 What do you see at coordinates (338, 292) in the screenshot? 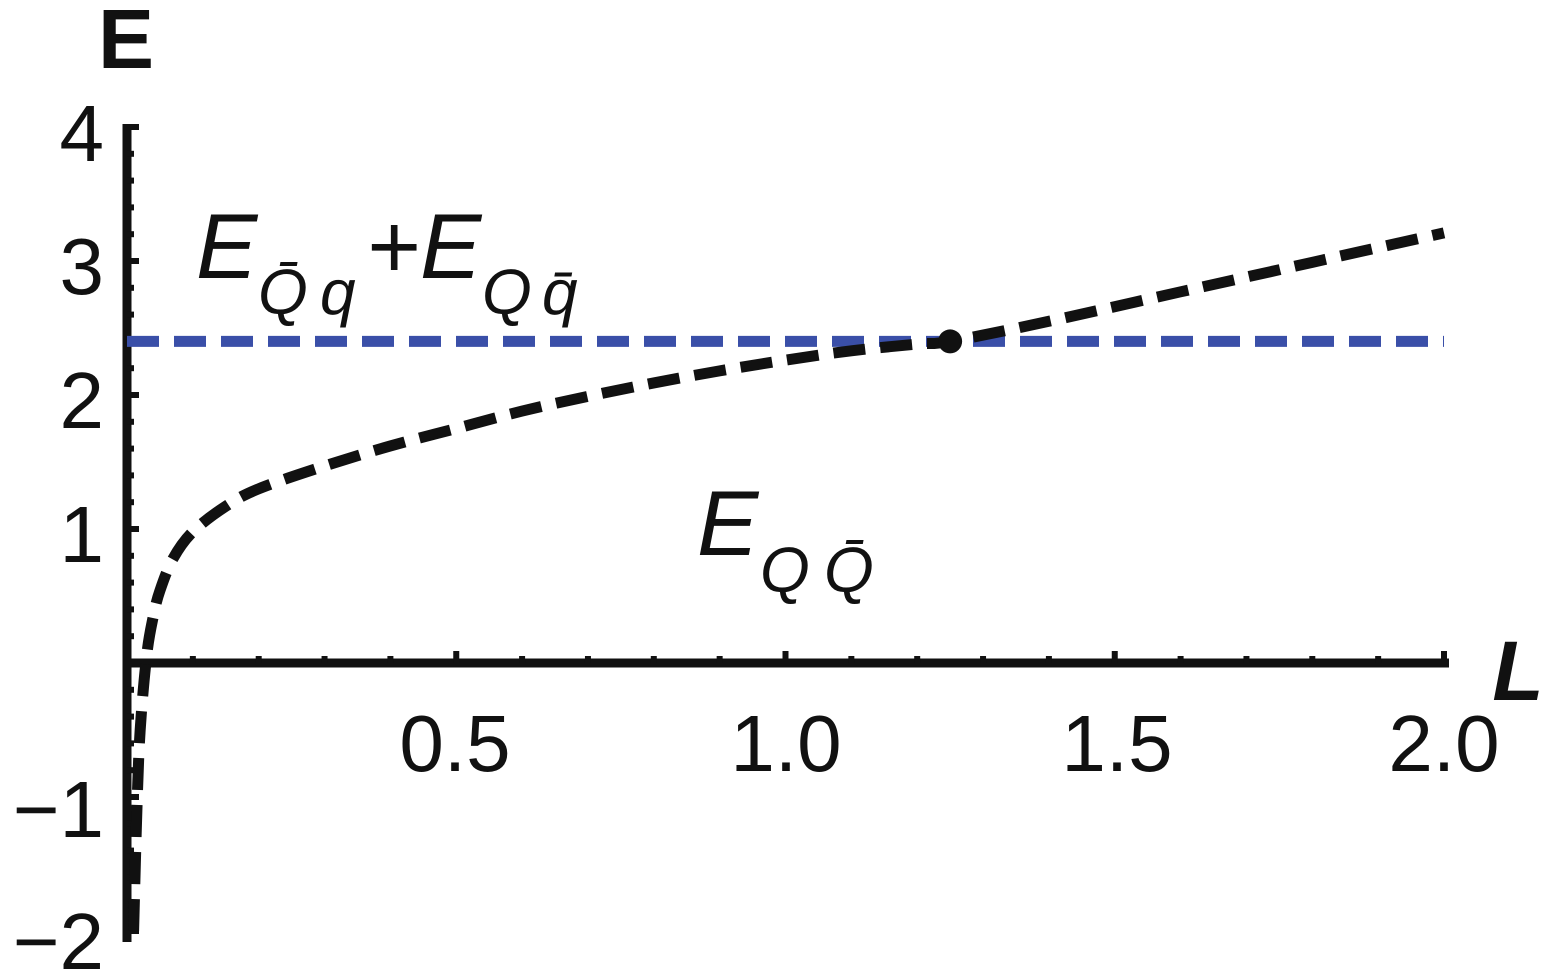
I see `threshold-label-sub1b: q` at bounding box center [338, 292].